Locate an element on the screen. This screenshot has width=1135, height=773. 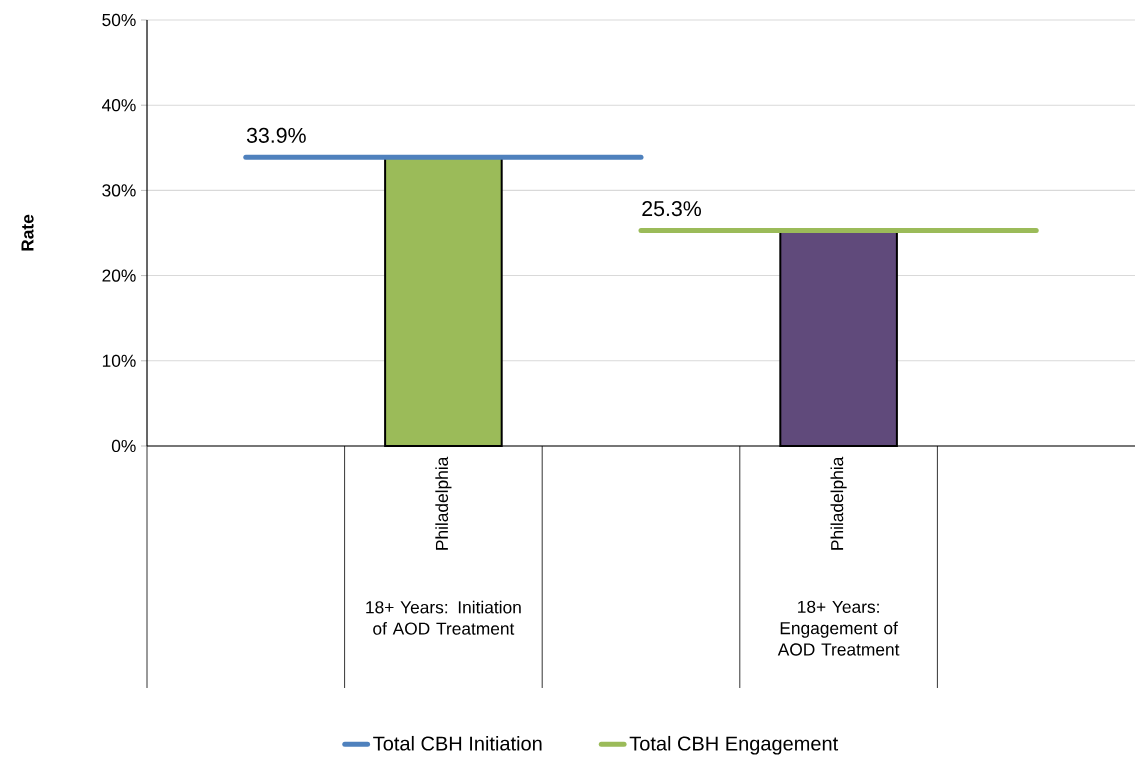
text: 18+ Years: Initiation of AOD Treatment is located at coordinates (443, 617).